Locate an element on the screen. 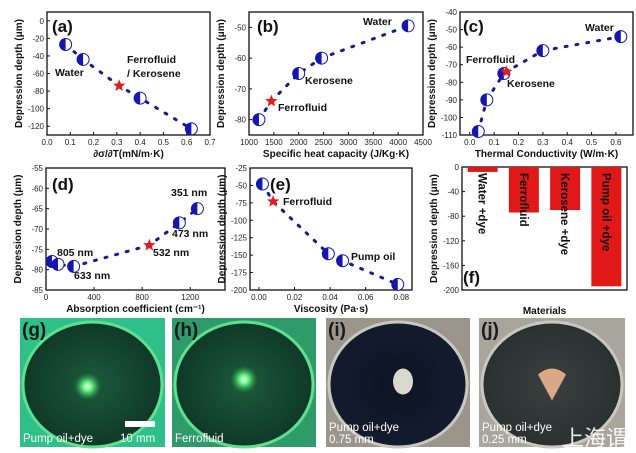 The image size is (636, 453). x-tick-label: 0.2 is located at coordinates (94, 142).